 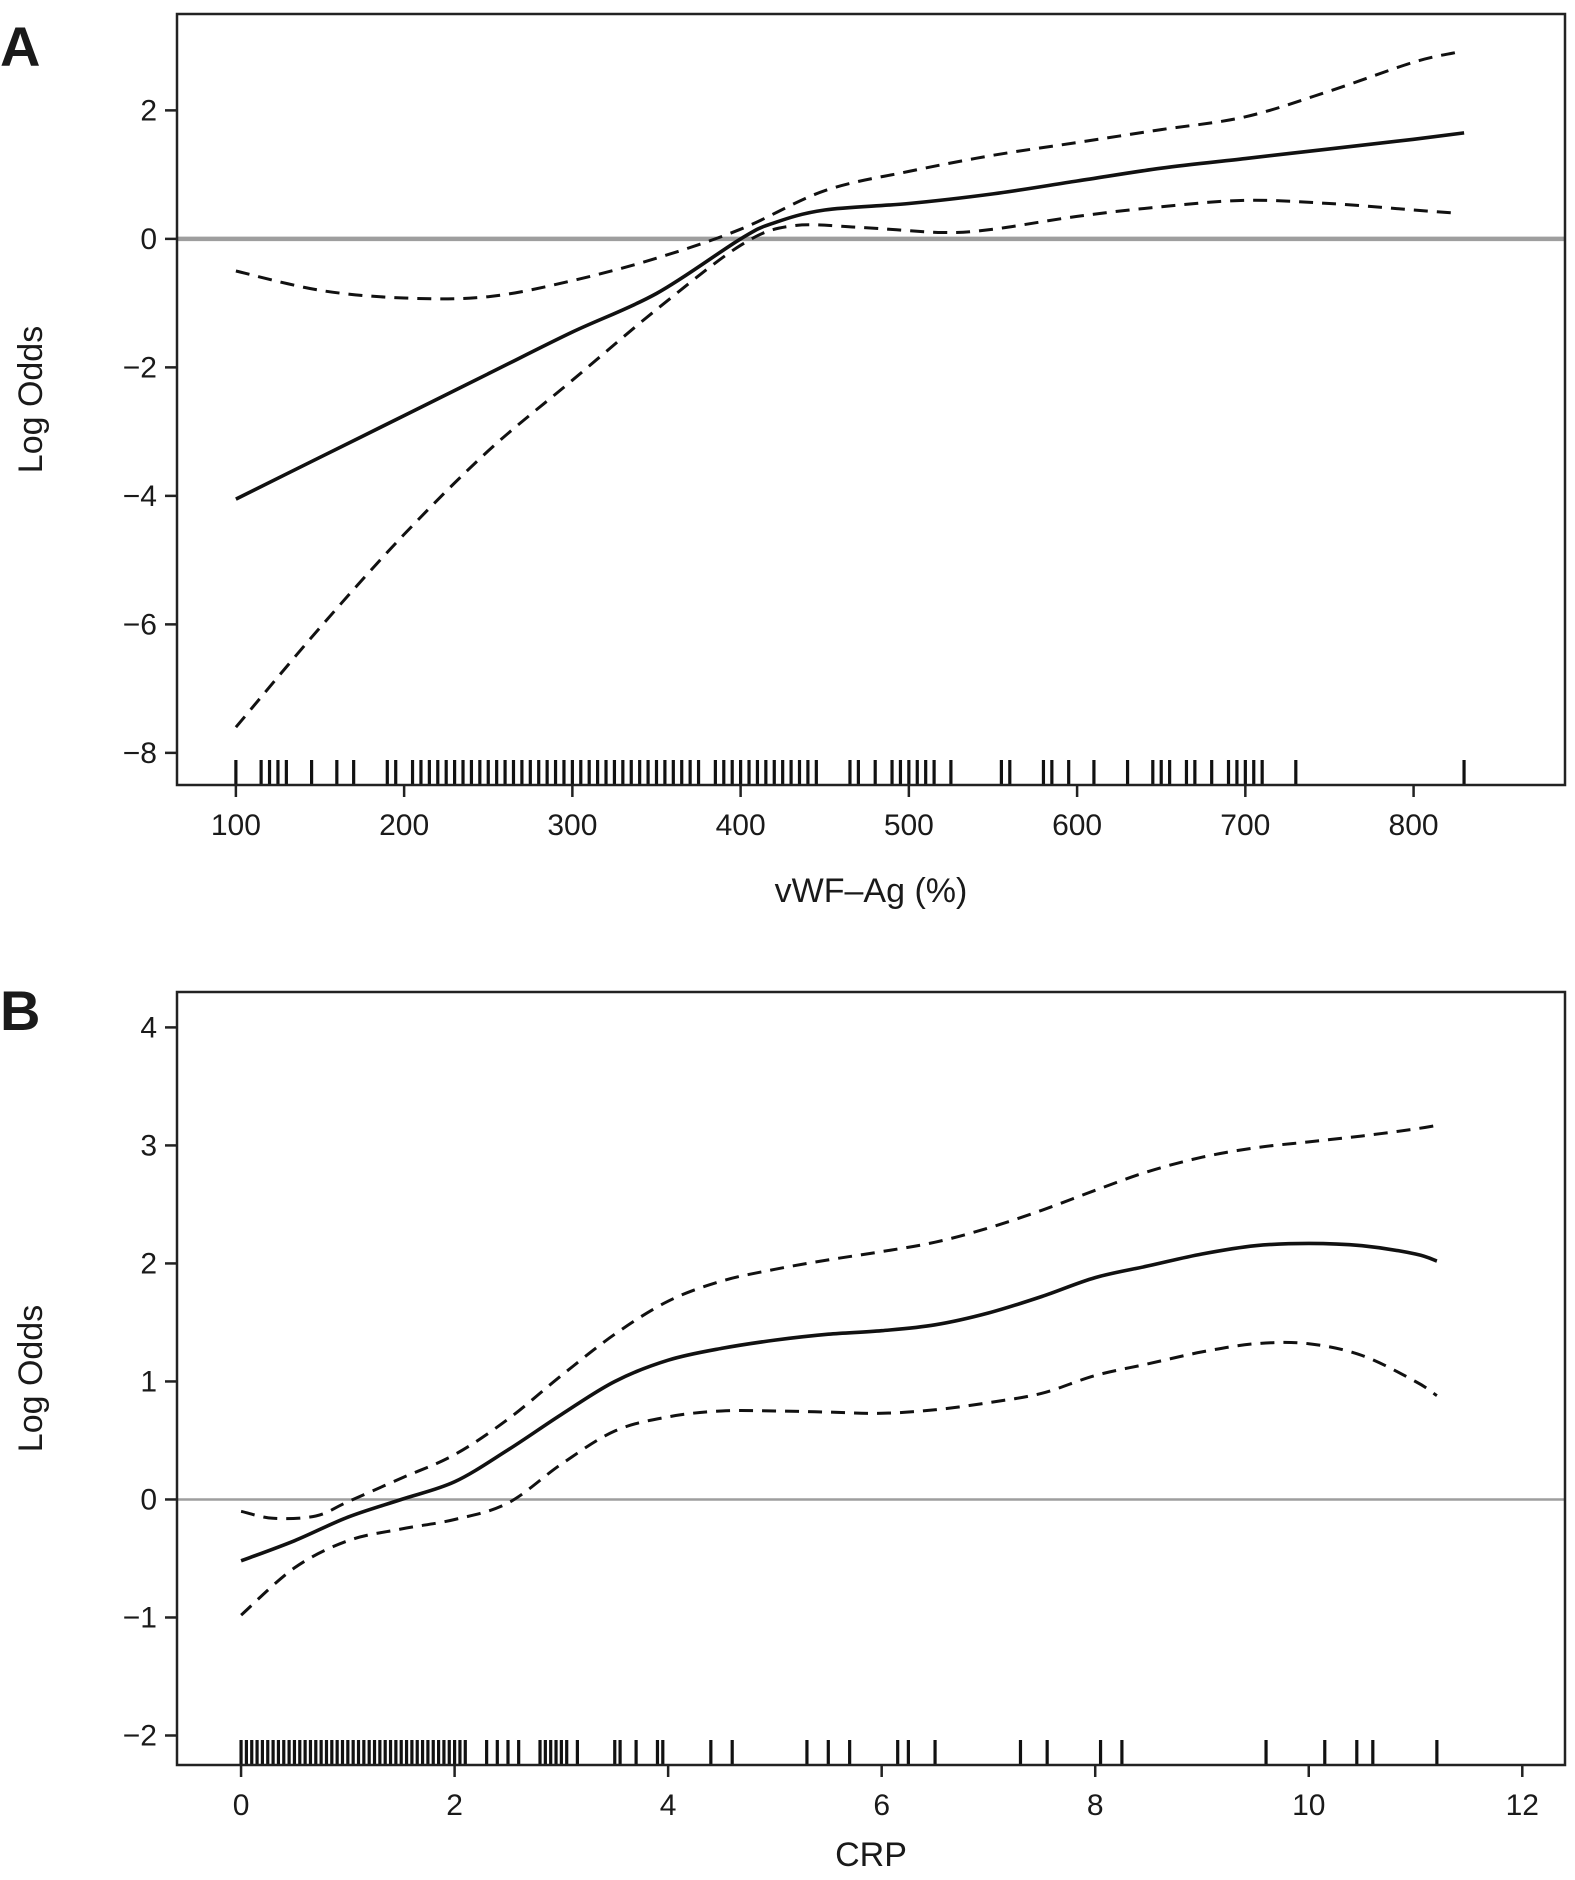 I want to click on panel-b-y-axis-title: Log Odds, so click(x=31, y=1378).